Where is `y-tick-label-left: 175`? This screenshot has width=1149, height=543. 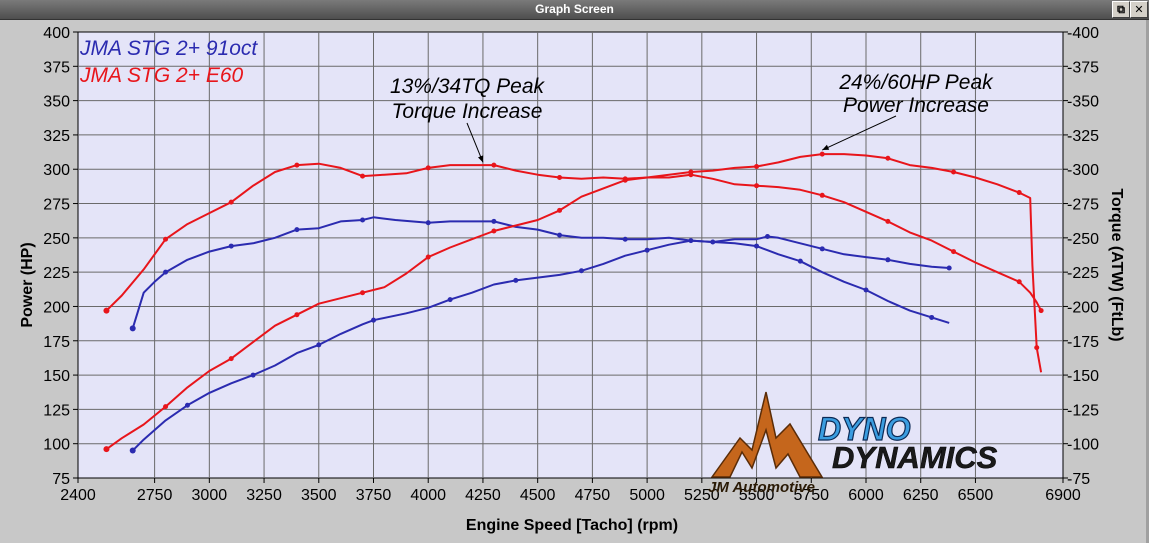 y-tick-label-left: 175 is located at coordinates (56, 342).